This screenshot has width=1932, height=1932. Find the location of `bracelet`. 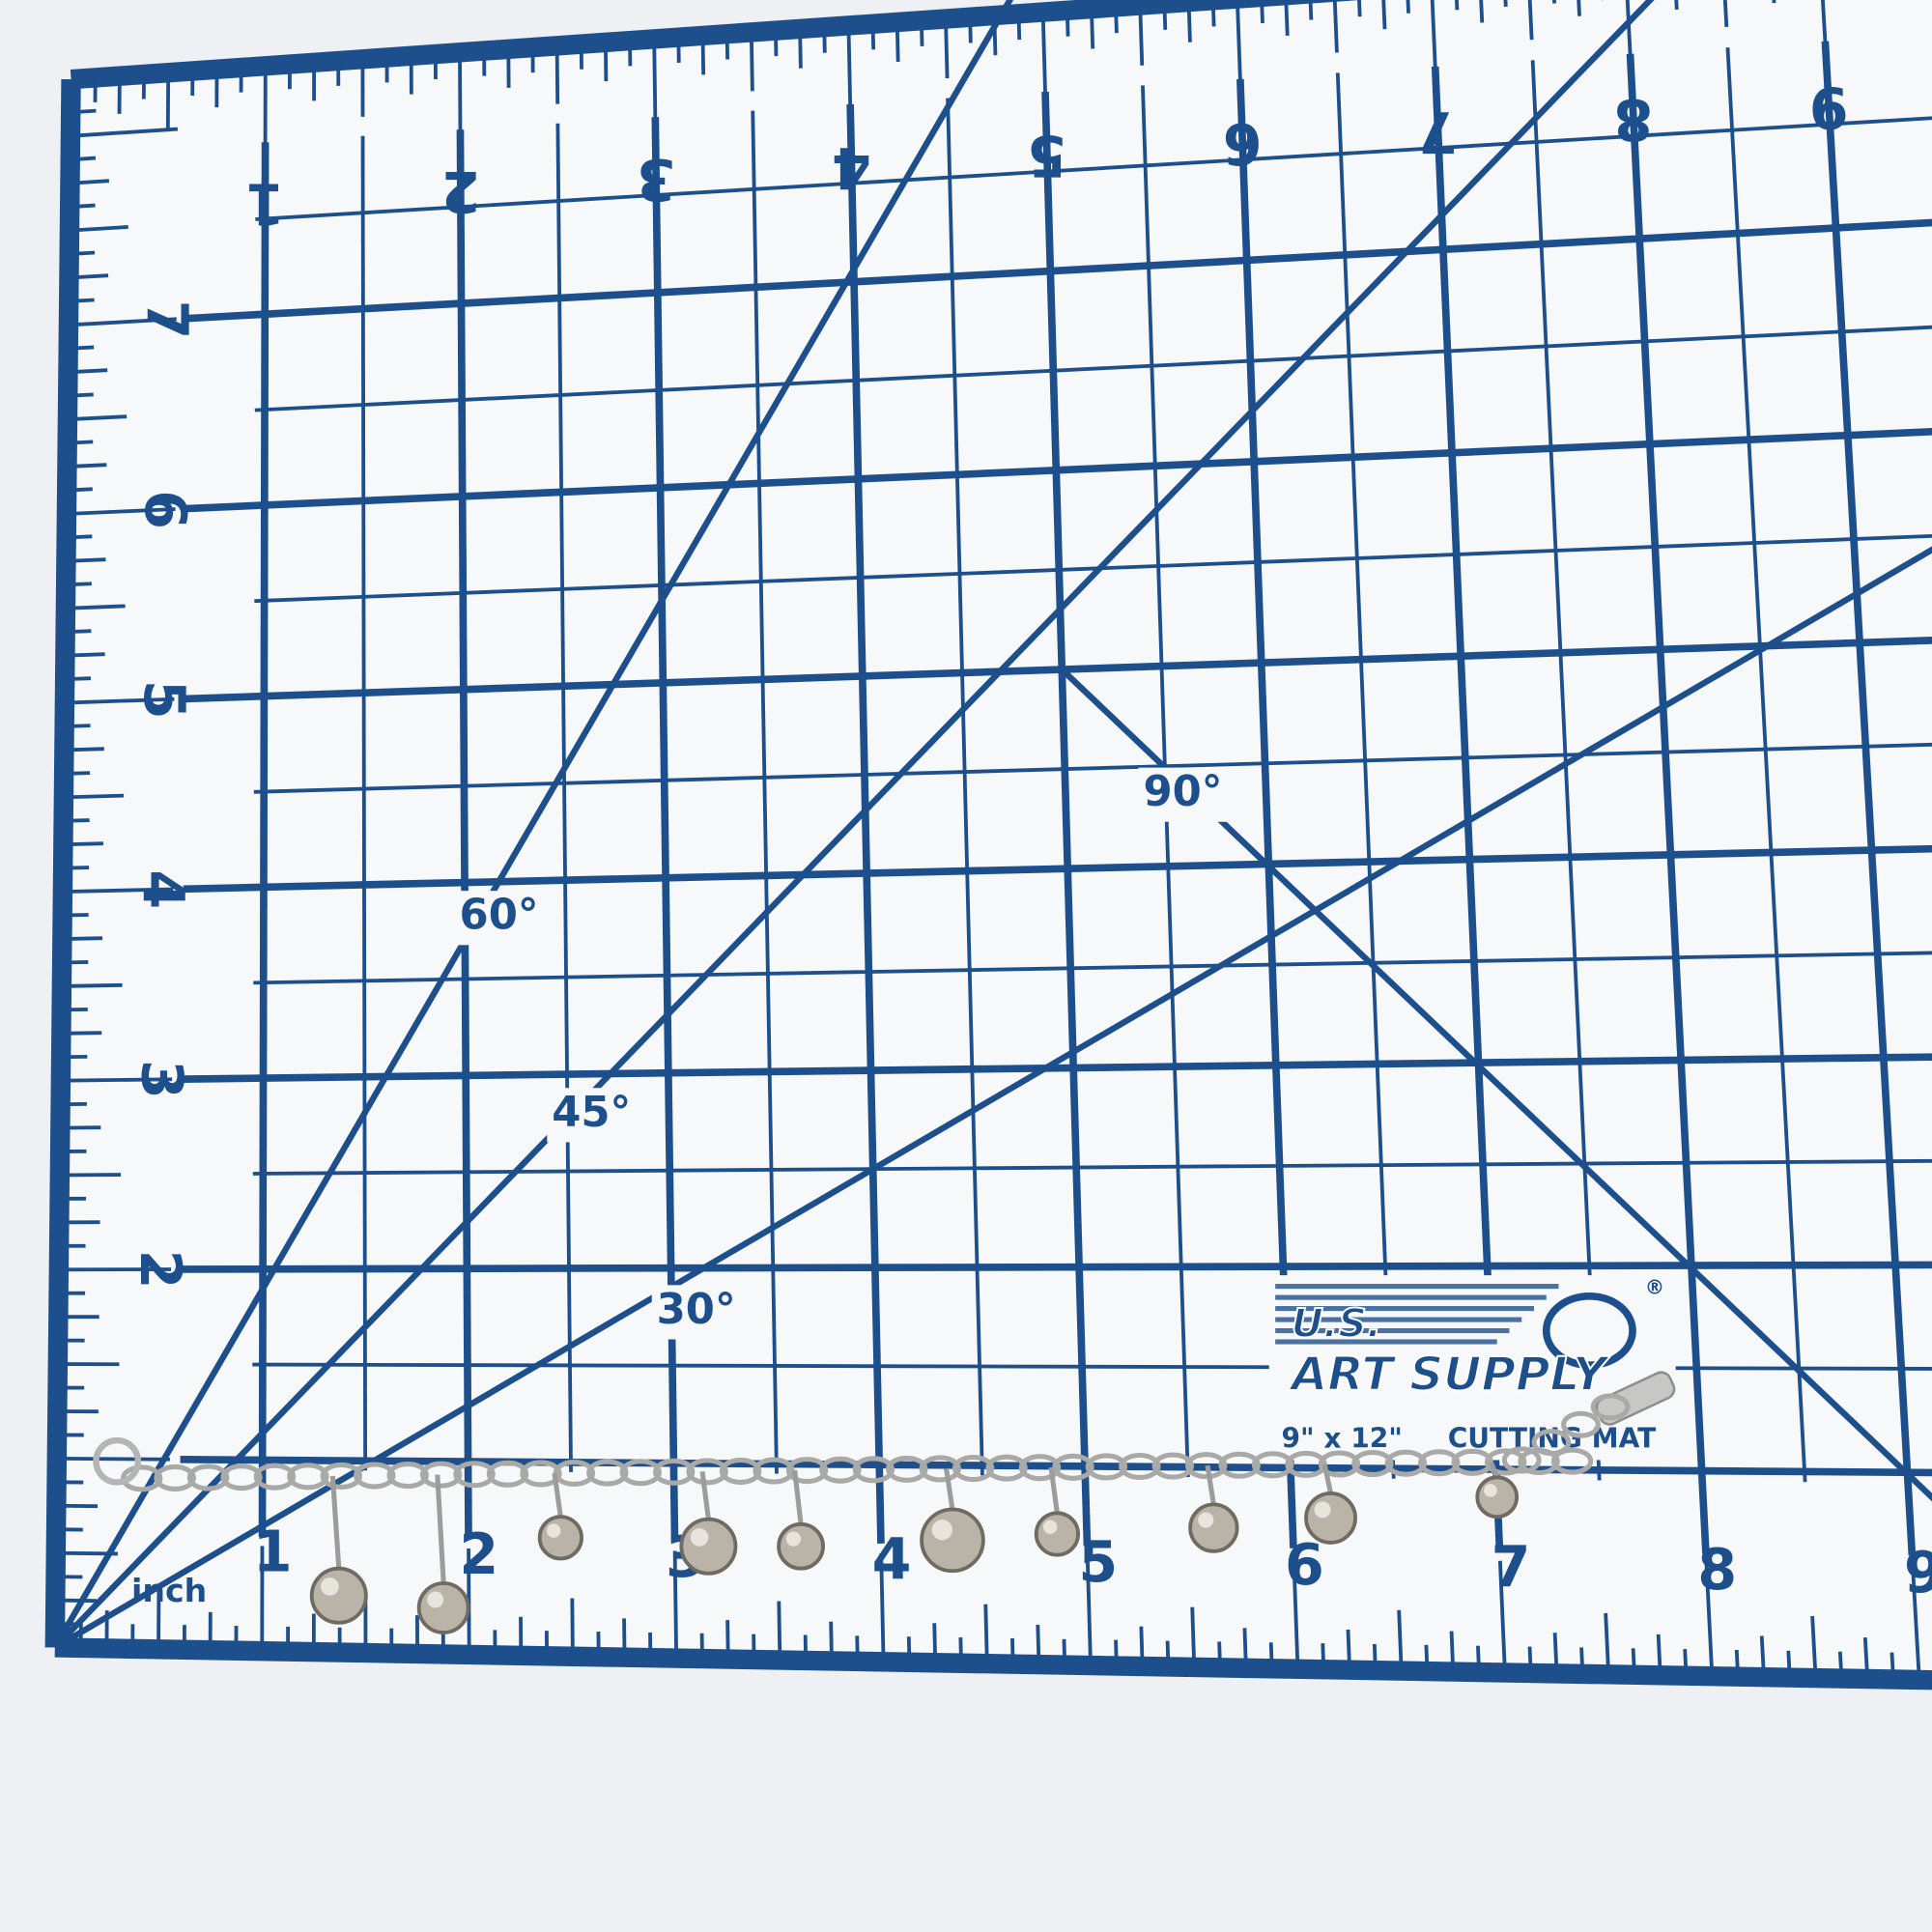

bracelet is located at coordinates (884, 1502).